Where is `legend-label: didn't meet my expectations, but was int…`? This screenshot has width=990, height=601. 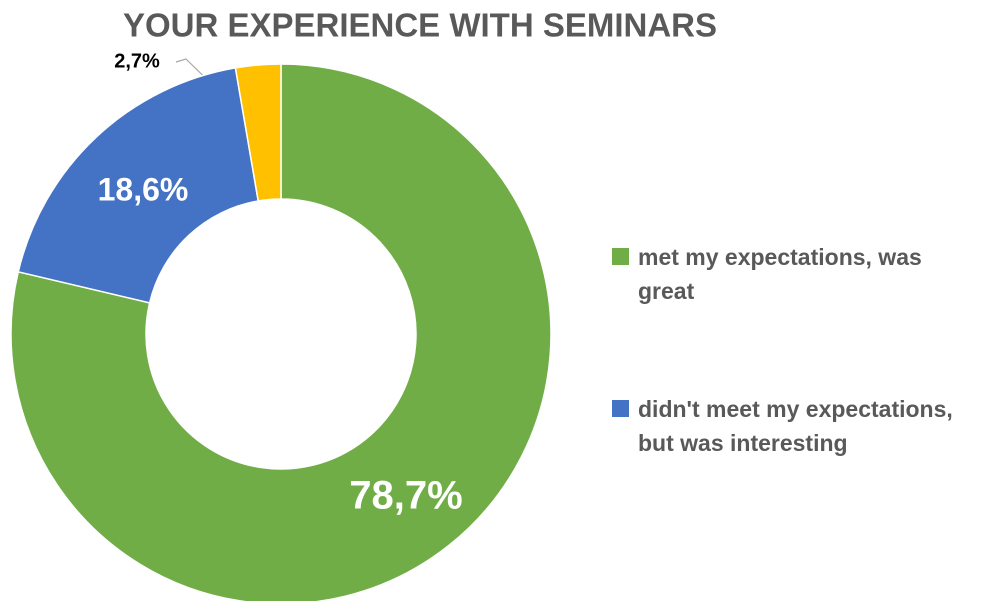
legend-label: didn't meet my expectations, but was int… is located at coordinates (795, 426).